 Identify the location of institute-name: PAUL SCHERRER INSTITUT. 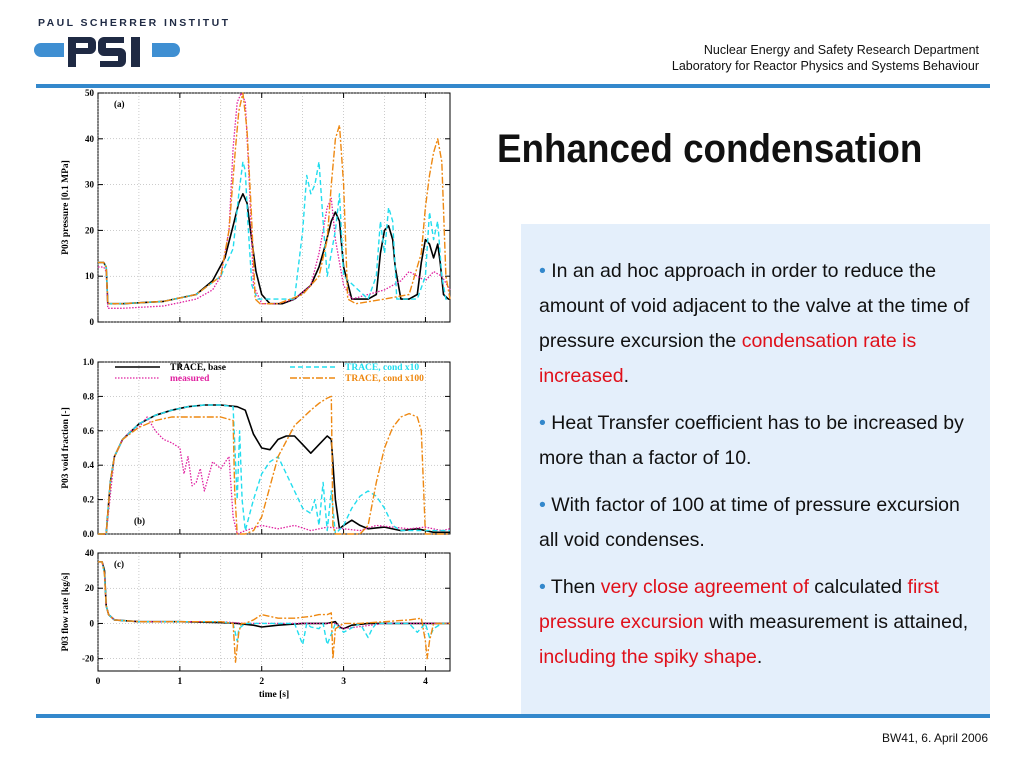
(134, 23).